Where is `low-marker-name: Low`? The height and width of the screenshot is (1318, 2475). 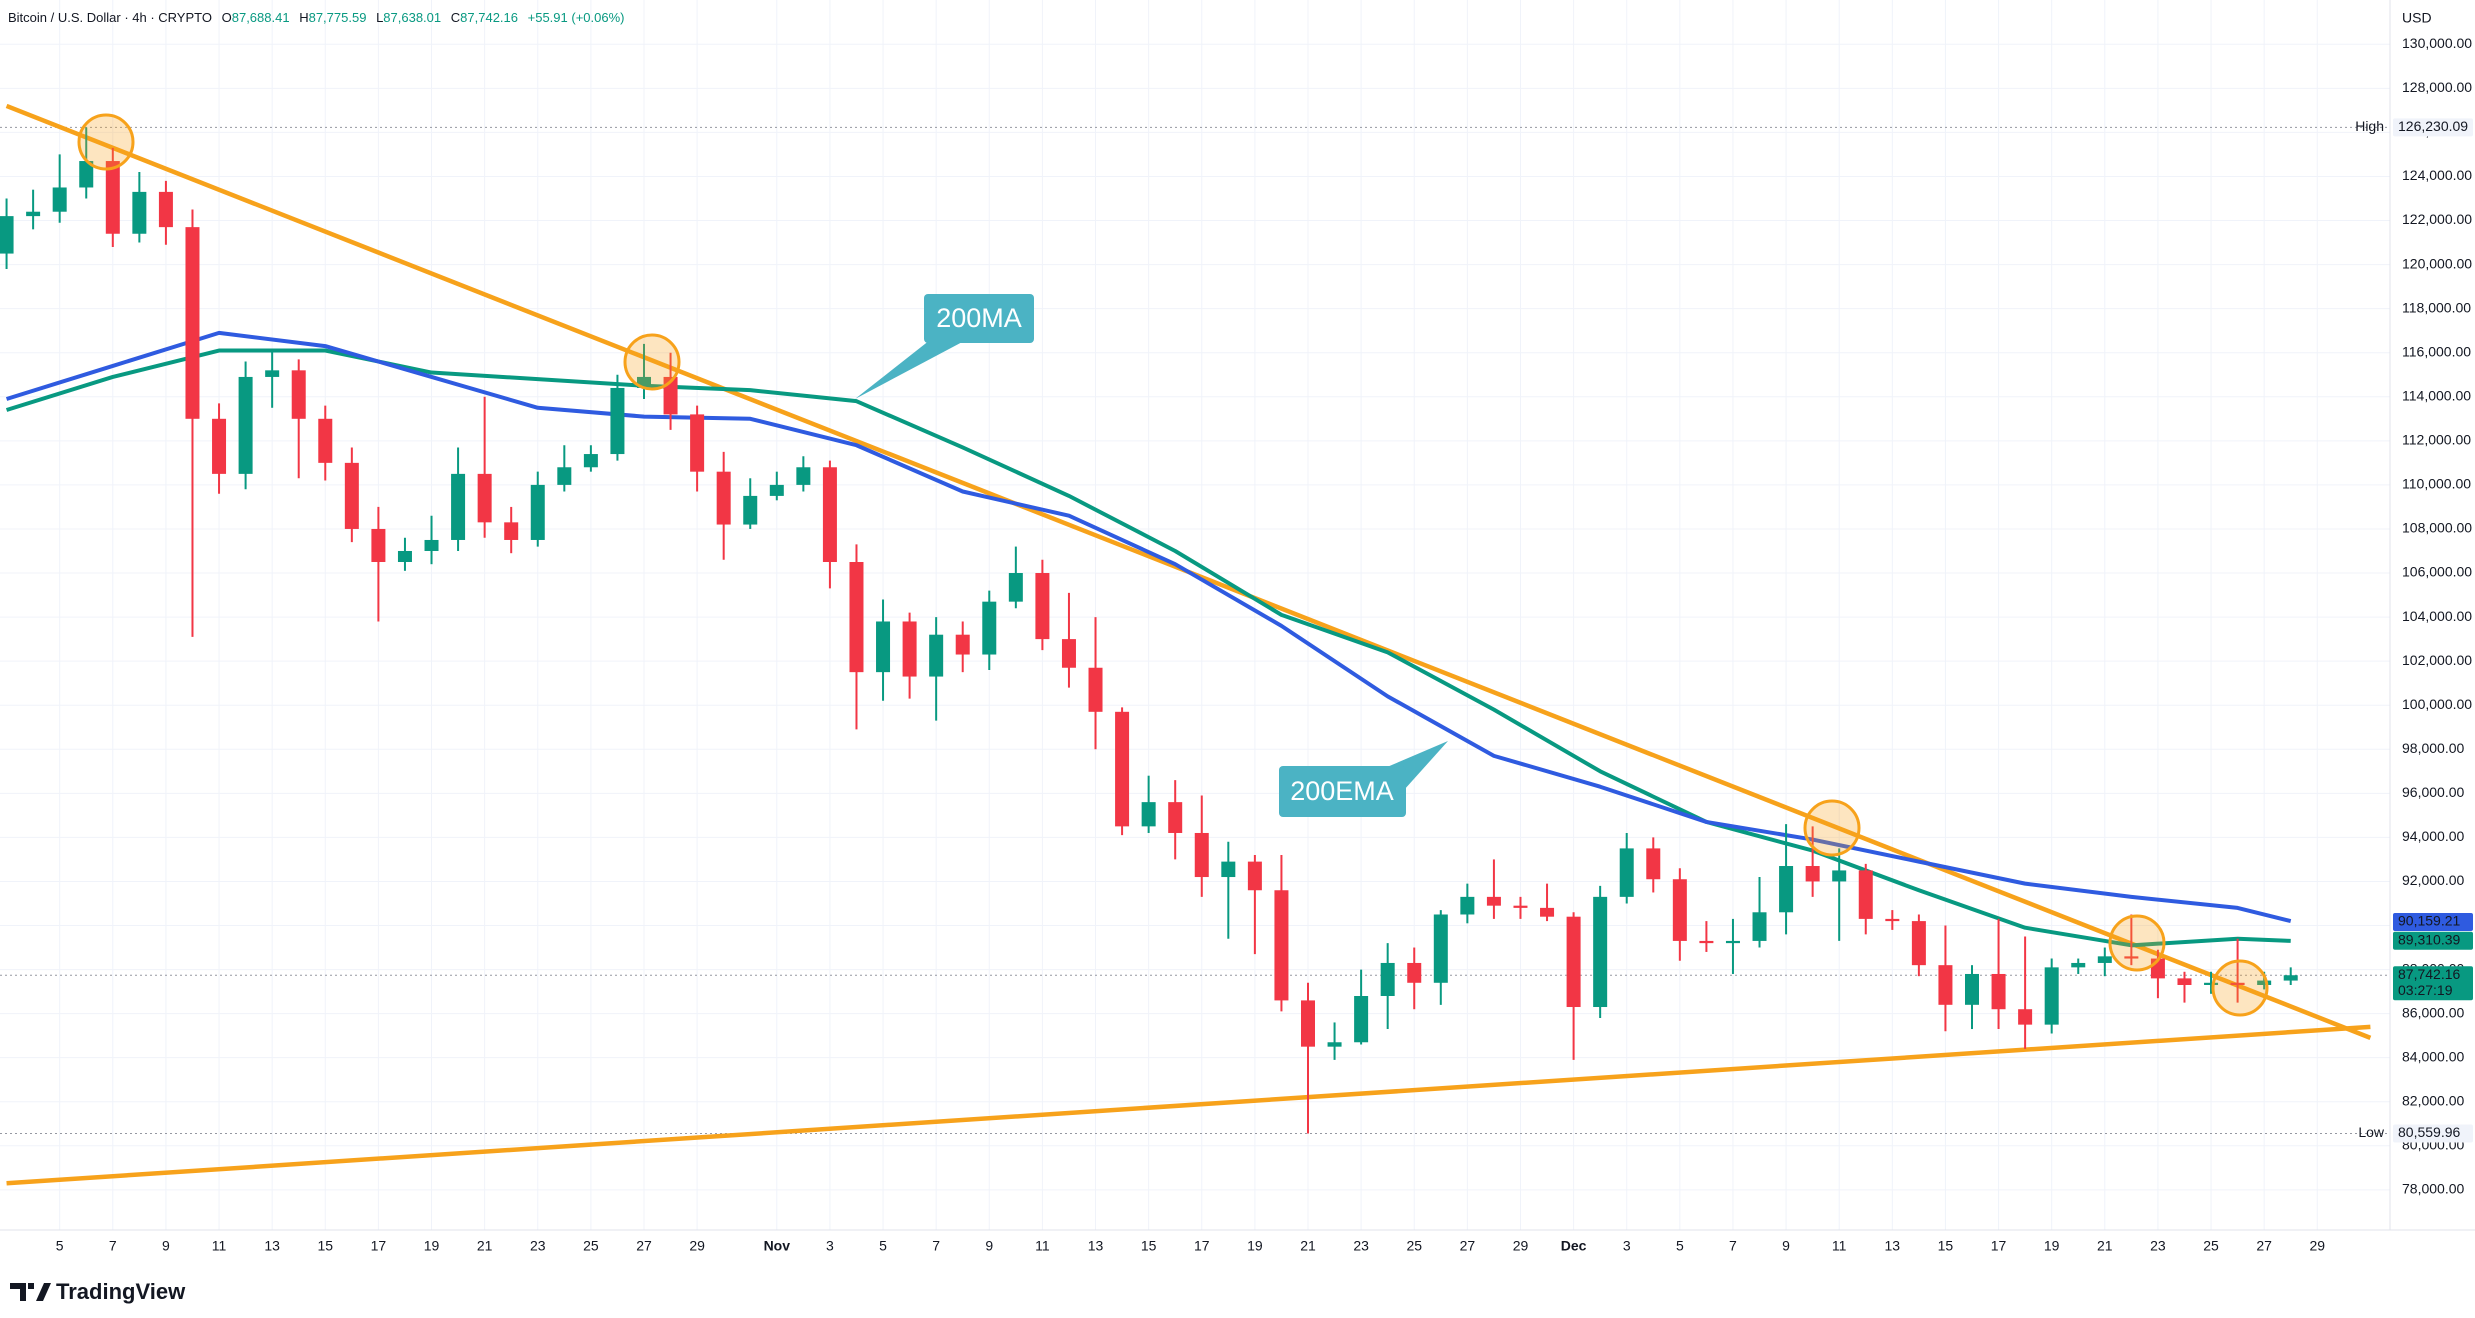
low-marker-name: Low is located at coordinates (2371, 1132).